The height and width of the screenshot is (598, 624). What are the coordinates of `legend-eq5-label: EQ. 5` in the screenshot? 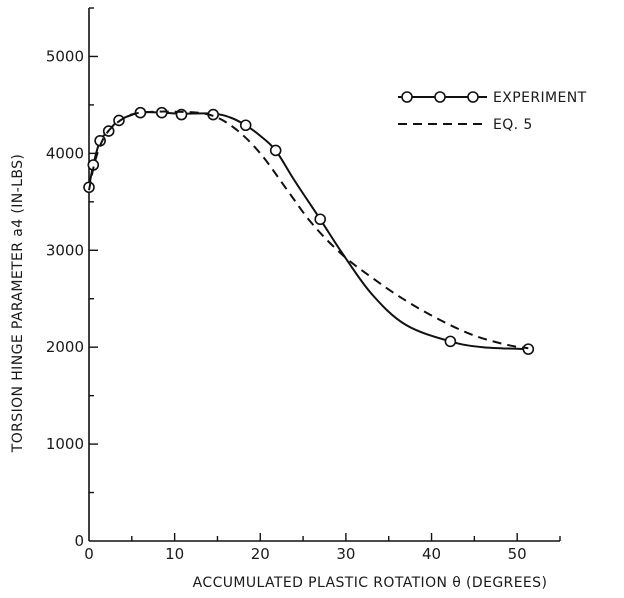 It's located at (513, 125).